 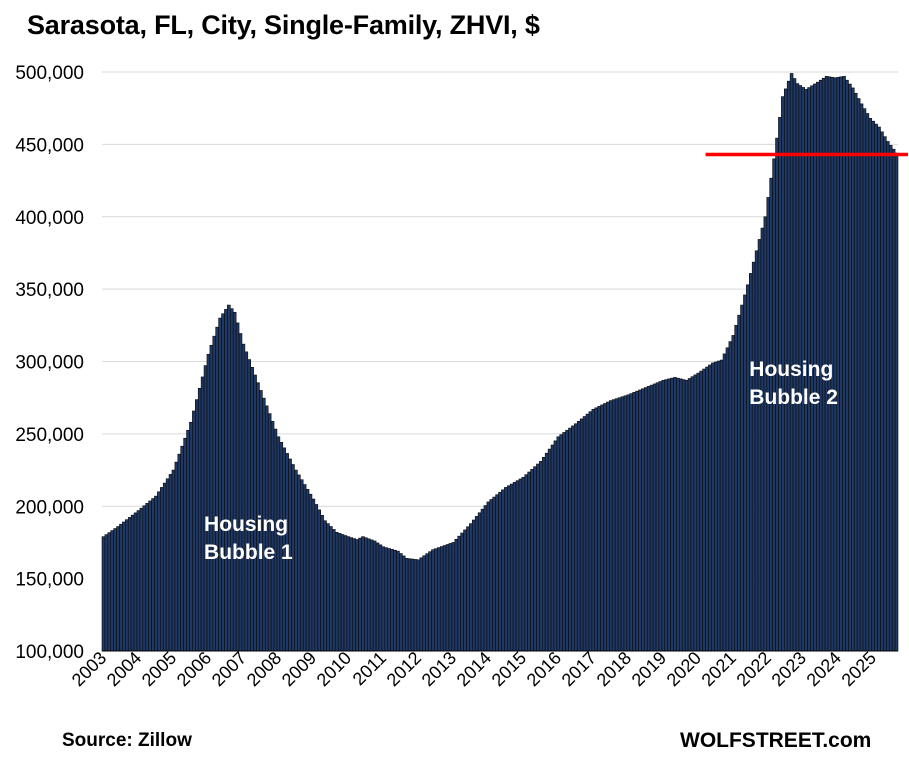 I want to click on x-tick-label: 2024, so click(x=824, y=669).